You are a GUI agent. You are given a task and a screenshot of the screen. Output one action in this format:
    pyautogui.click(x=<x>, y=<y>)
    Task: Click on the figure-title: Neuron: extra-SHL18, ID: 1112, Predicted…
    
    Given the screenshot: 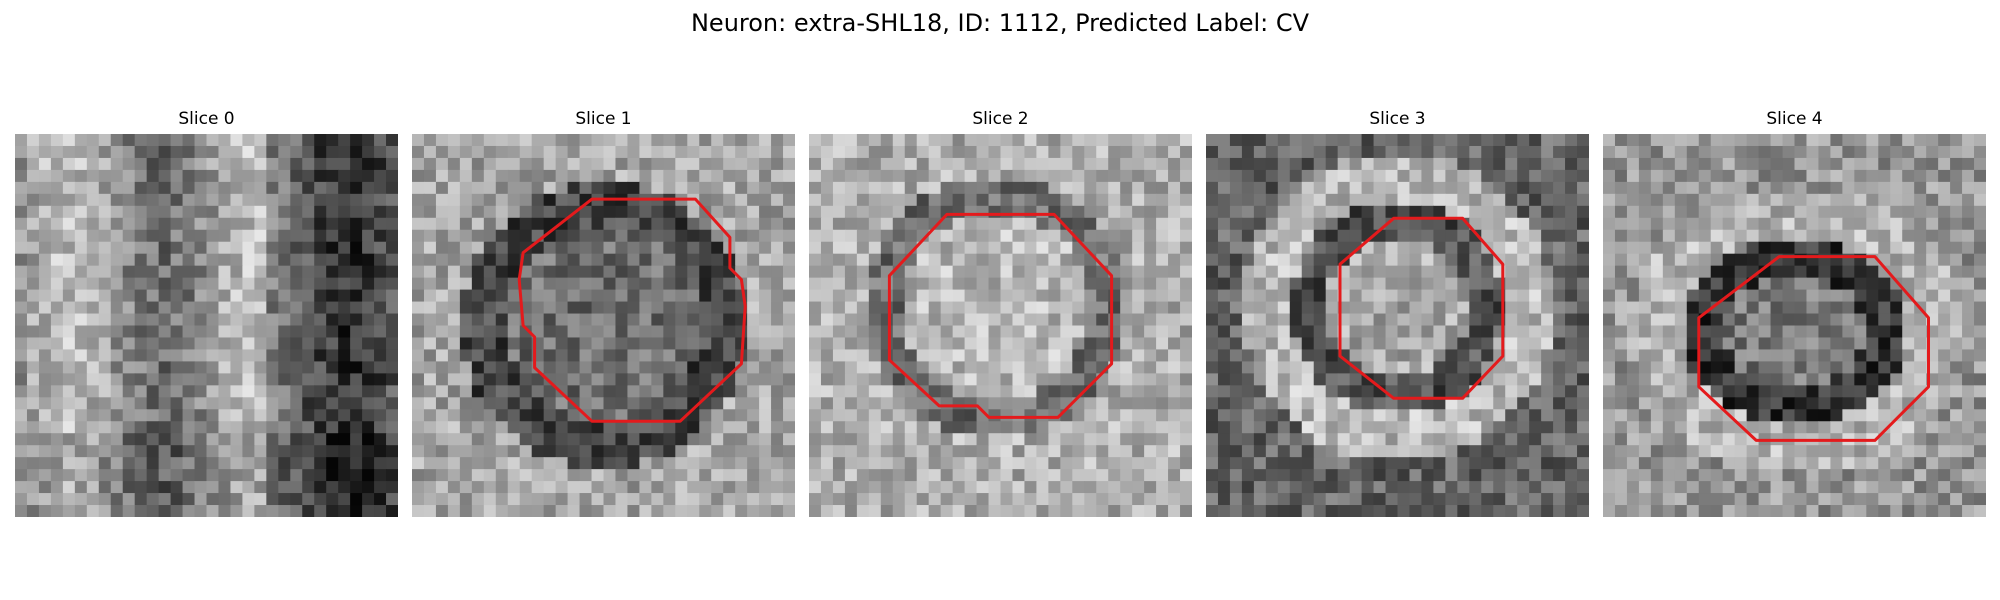 What is the action you would take?
    pyautogui.click(x=1000, y=23)
    